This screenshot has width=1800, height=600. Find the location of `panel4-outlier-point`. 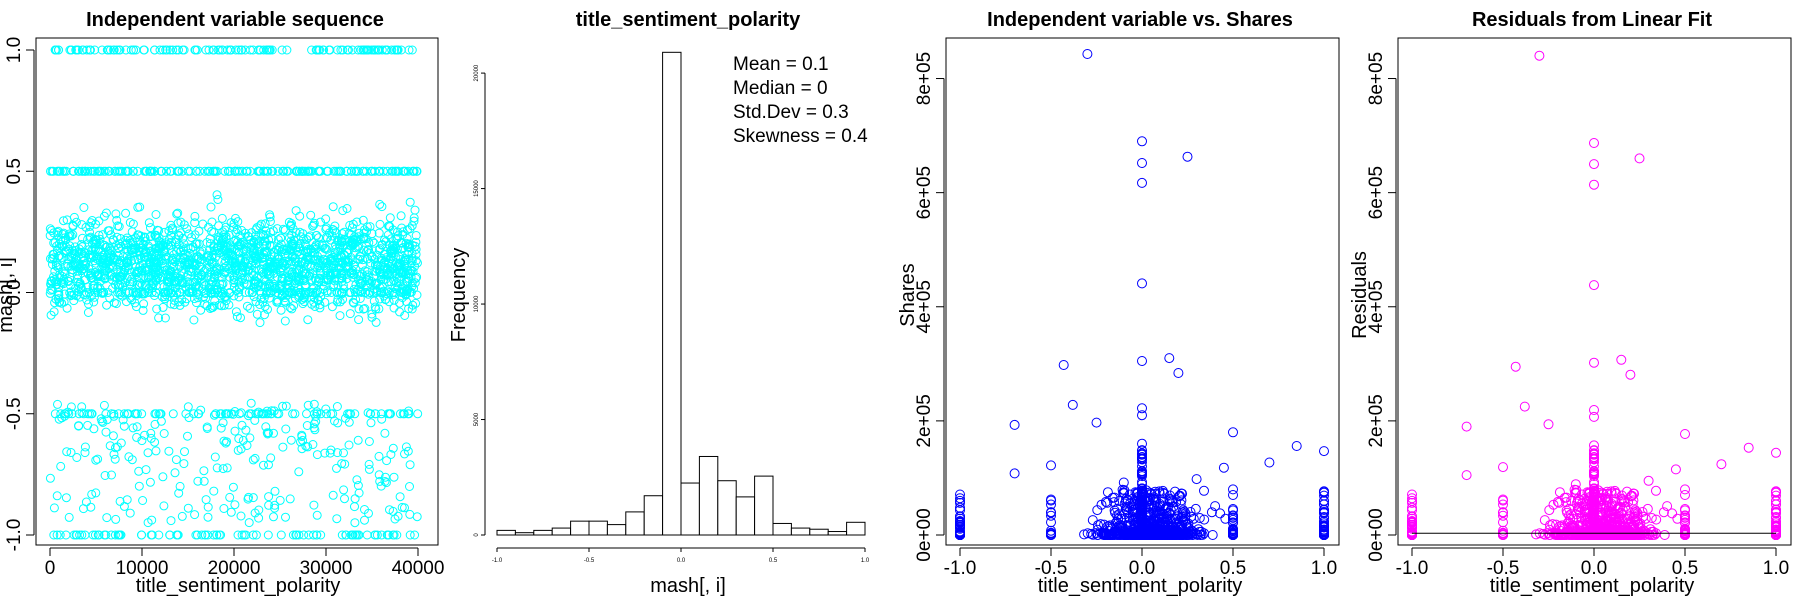

panel4-outlier-point is located at coordinates (1594, 164).